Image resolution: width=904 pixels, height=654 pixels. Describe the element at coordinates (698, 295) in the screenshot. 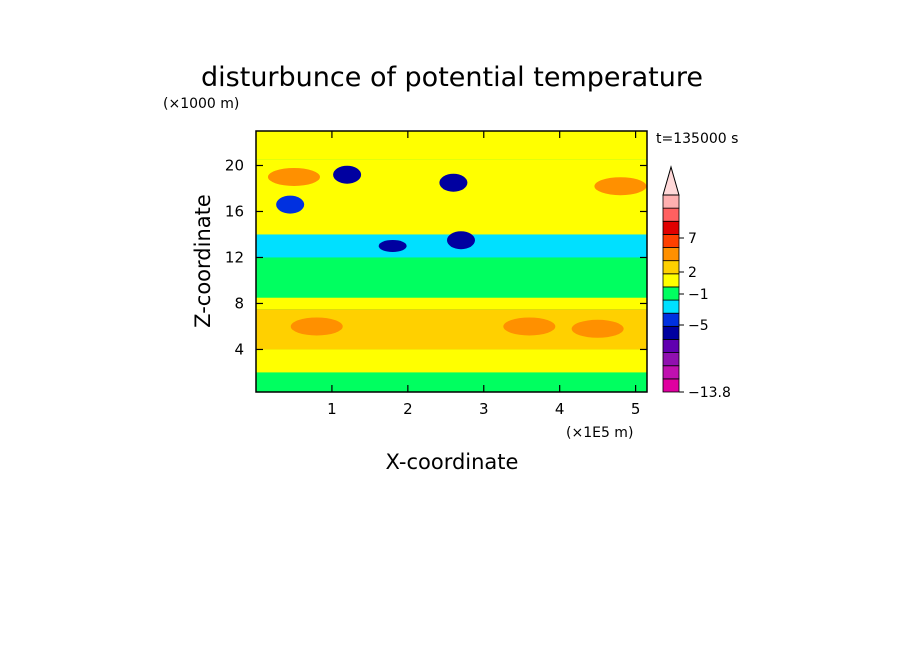

I see `colorbar-label: −1` at that location.